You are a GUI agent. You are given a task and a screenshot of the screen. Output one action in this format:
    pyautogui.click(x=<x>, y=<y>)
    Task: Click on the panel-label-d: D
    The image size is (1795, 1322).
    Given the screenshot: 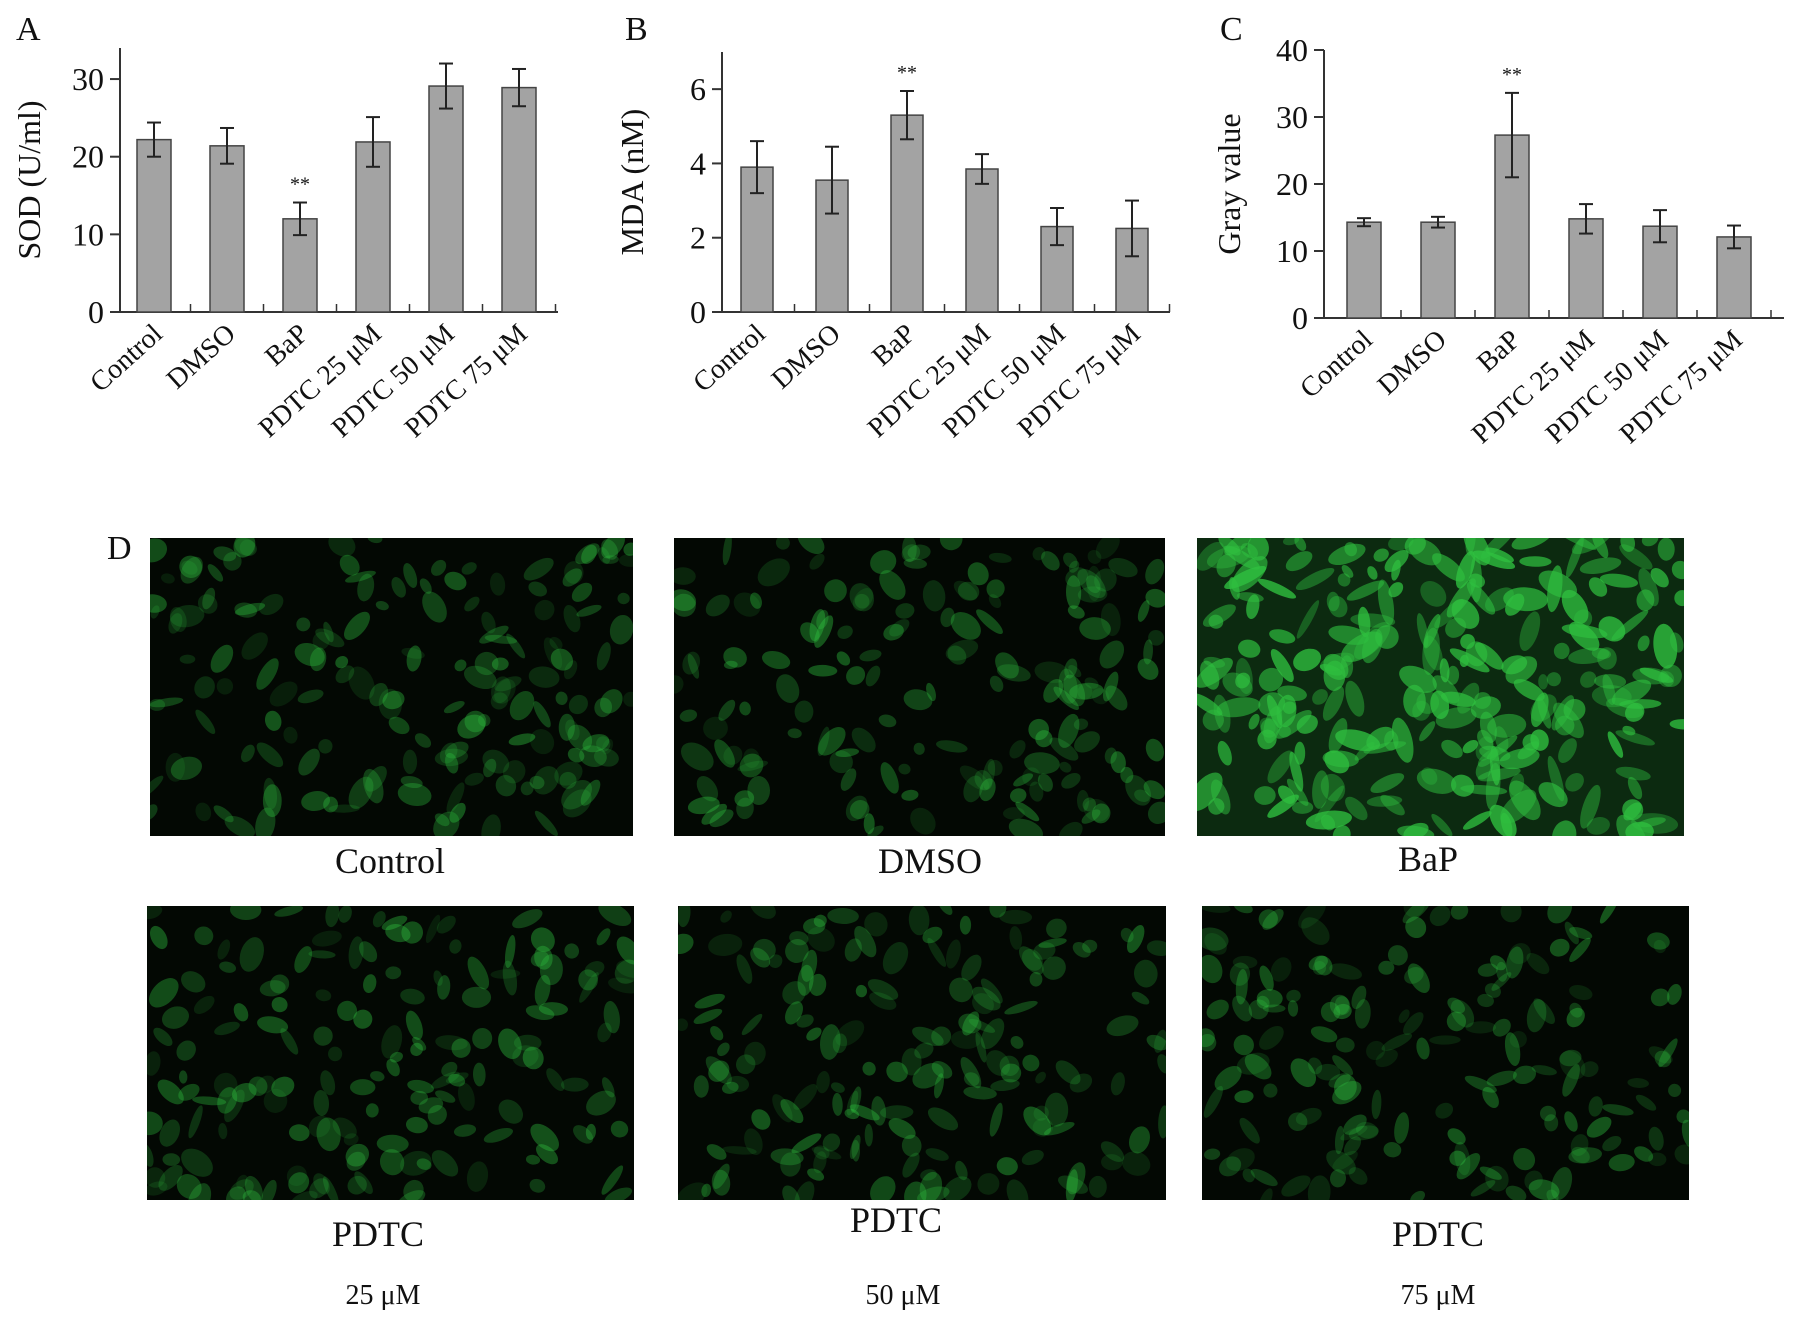 What is the action you would take?
    pyautogui.click(x=119, y=548)
    